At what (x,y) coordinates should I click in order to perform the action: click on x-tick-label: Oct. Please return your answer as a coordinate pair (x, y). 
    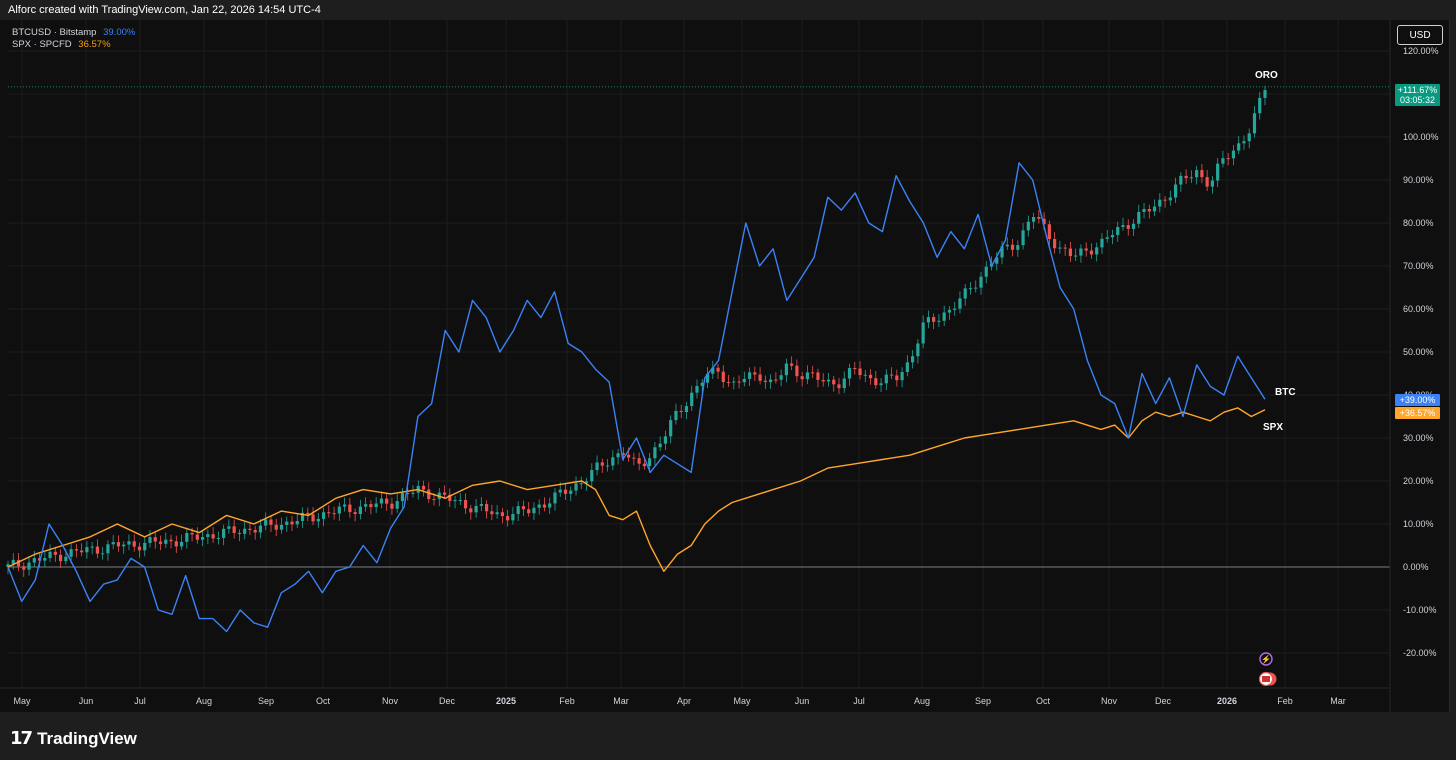
    Looking at the image, I should click on (1043, 701).